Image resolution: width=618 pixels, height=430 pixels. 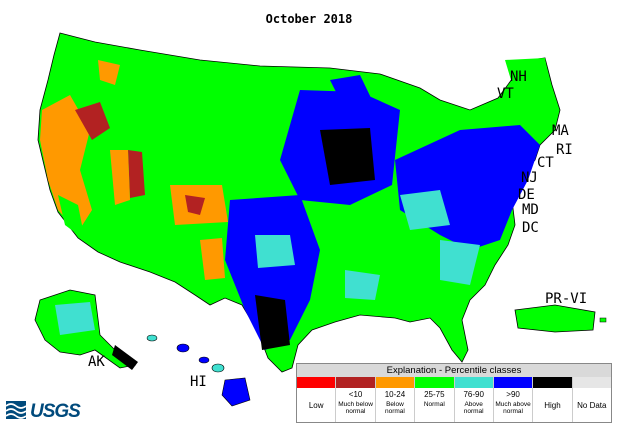 What do you see at coordinates (272, 272) in the screenshot?
I see `region-plains-above` at bounding box center [272, 272].